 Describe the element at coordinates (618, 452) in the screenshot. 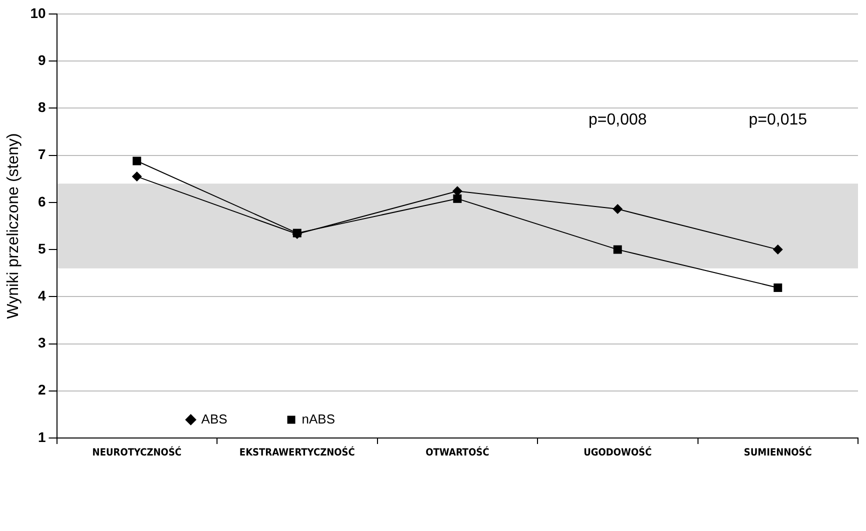

I see `x-tick-label: UGODOWOŚĆ` at that location.